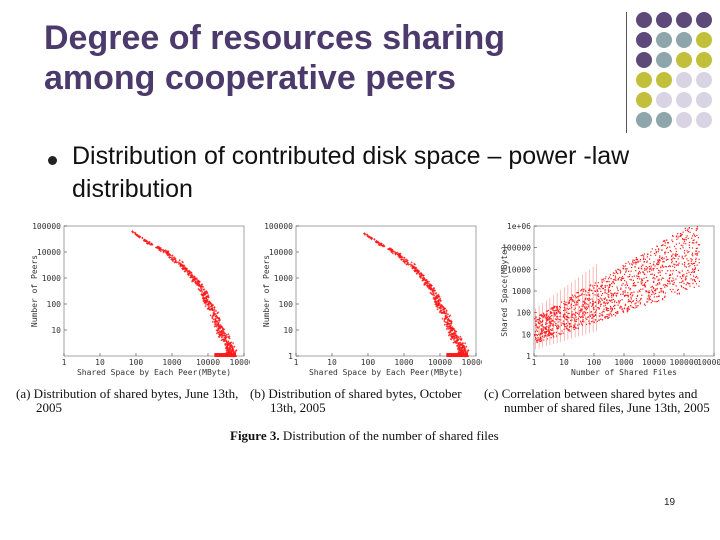 The image size is (720, 540). What do you see at coordinates (54, 304) in the screenshot?
I see `y-tick-label: 100` at bounding box center [54, 304].